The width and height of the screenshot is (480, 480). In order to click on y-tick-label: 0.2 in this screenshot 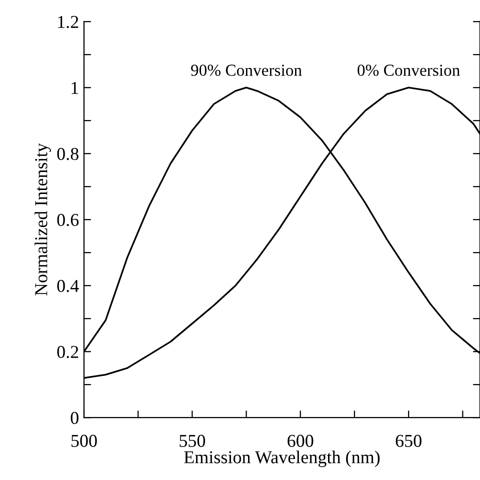, I will do `click(67, 352)`.